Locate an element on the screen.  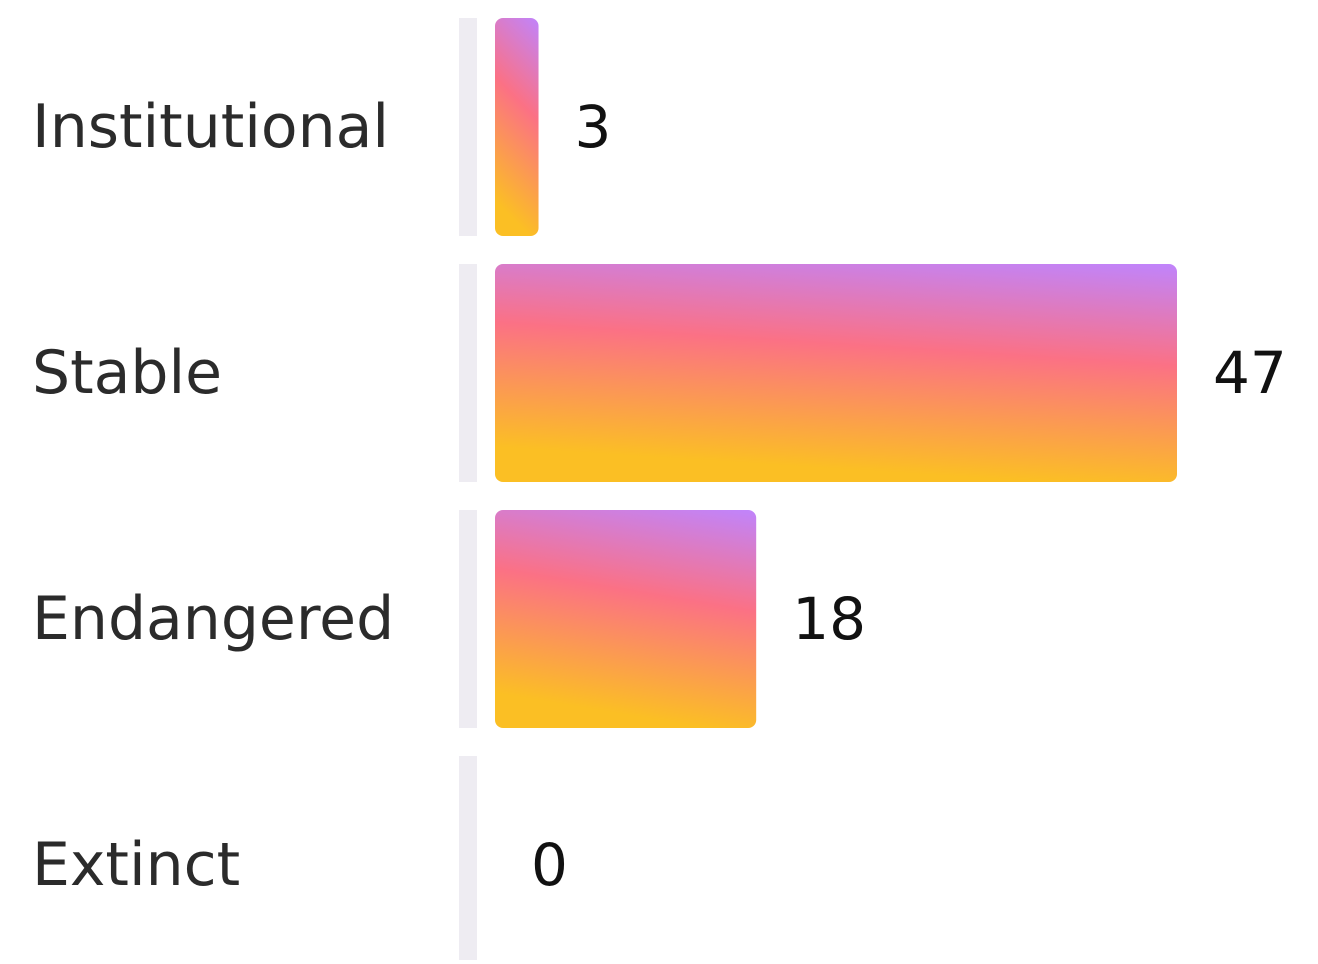
bar-institutional is located at coordinates (517, 127).